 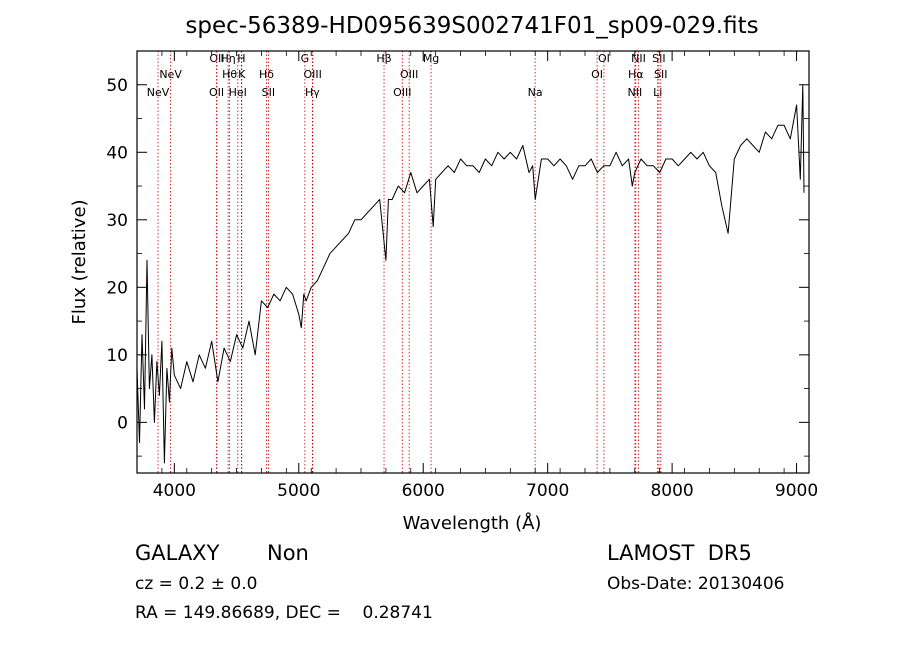 What do you see at coordinates (383, 58) in the screenshot?
I see `line-label-14: Hβ` at bounding box center [383, 58].